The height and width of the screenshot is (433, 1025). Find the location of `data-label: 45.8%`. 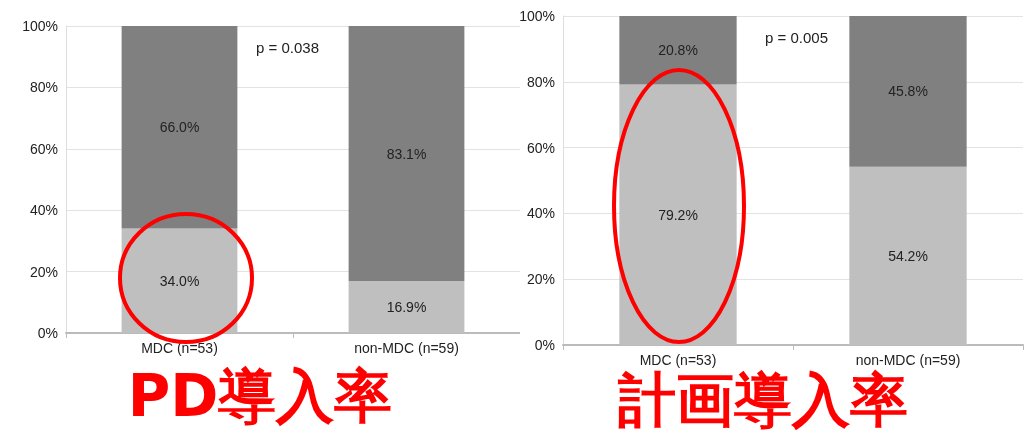

data-label: 45.8% is located at coordinates (908, 91).